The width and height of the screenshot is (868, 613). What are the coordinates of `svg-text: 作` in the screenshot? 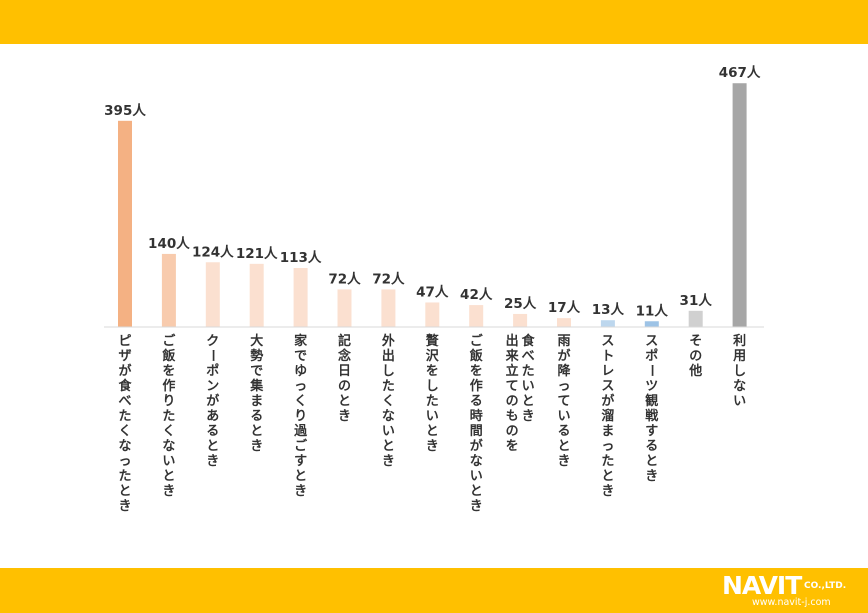 It's located at (476, 386).